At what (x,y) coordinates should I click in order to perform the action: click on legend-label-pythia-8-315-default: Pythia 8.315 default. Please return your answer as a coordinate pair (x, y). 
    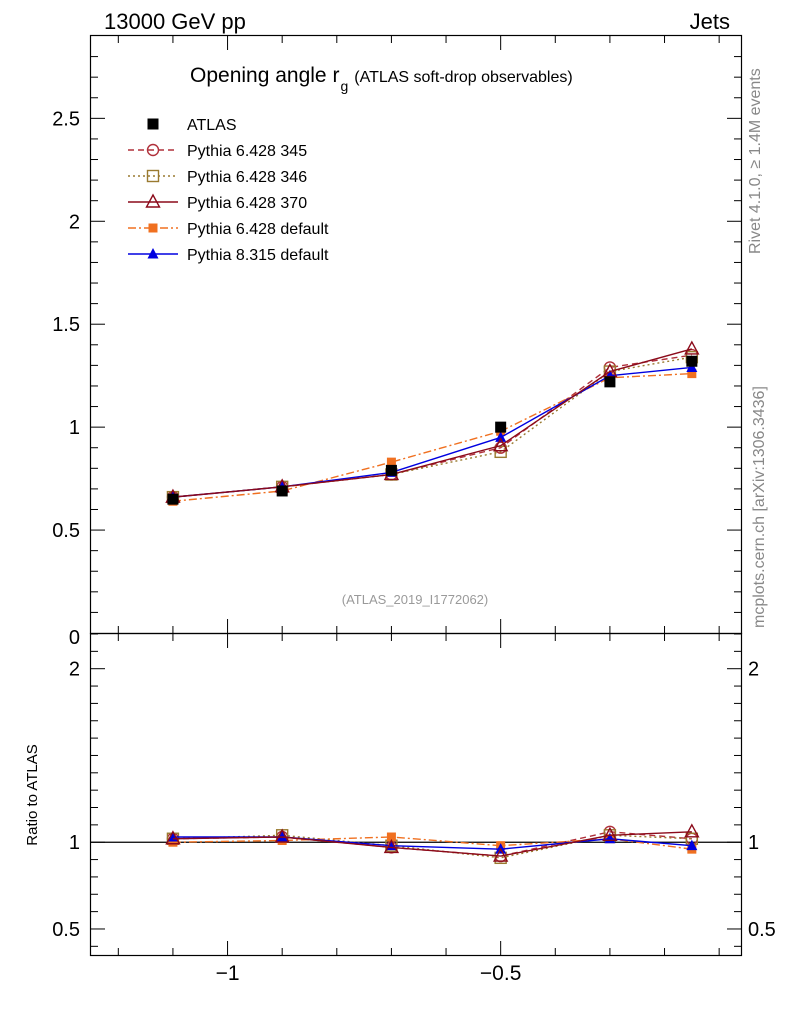
    Looking at the image, I should click on (258, 255).